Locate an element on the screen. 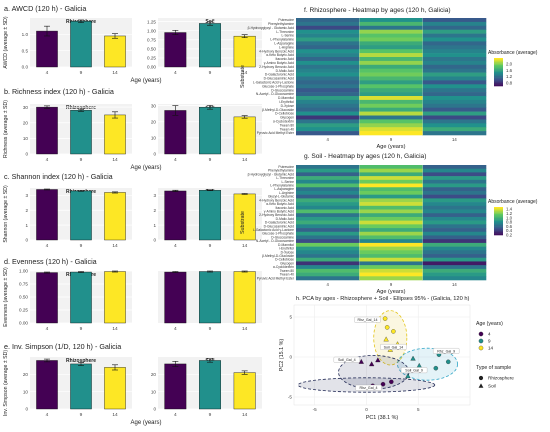 This screenshot has width=550, height=432. legend-key-soil is located at coordinates (481, 385).